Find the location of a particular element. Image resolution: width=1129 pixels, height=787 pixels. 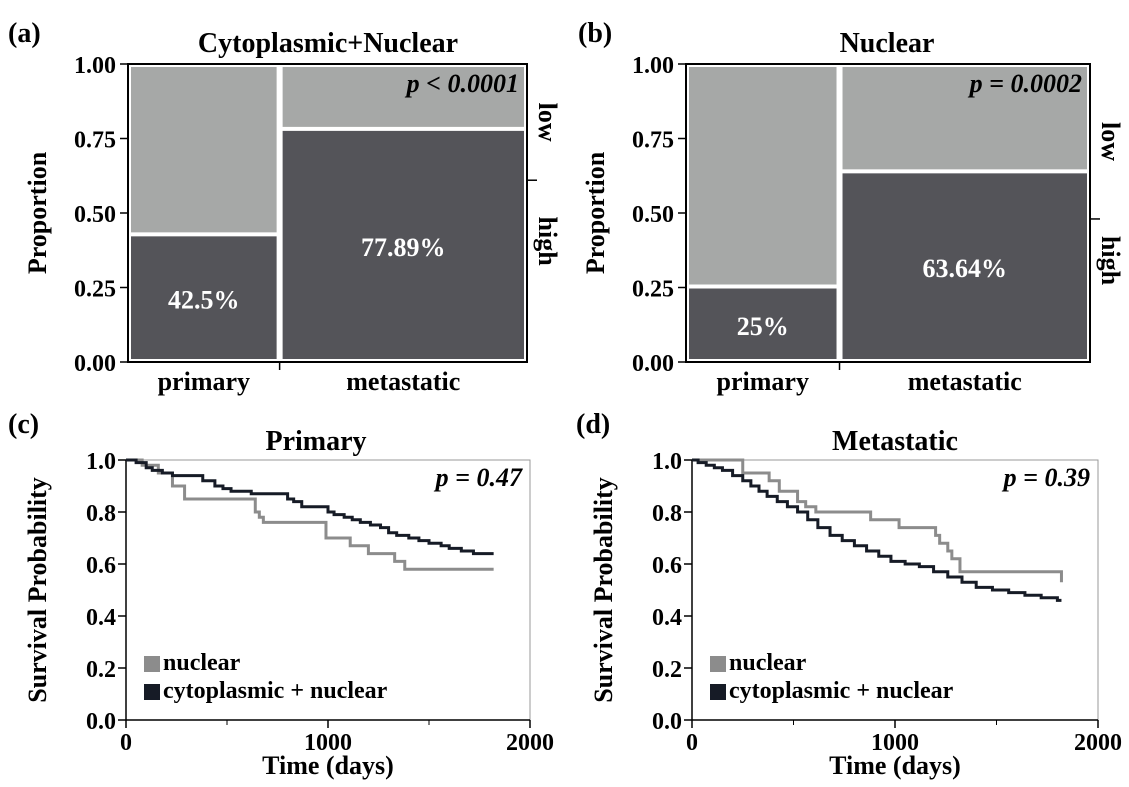

mosaic-percent-label-primary: 25% is located at coordinates (763, 326).